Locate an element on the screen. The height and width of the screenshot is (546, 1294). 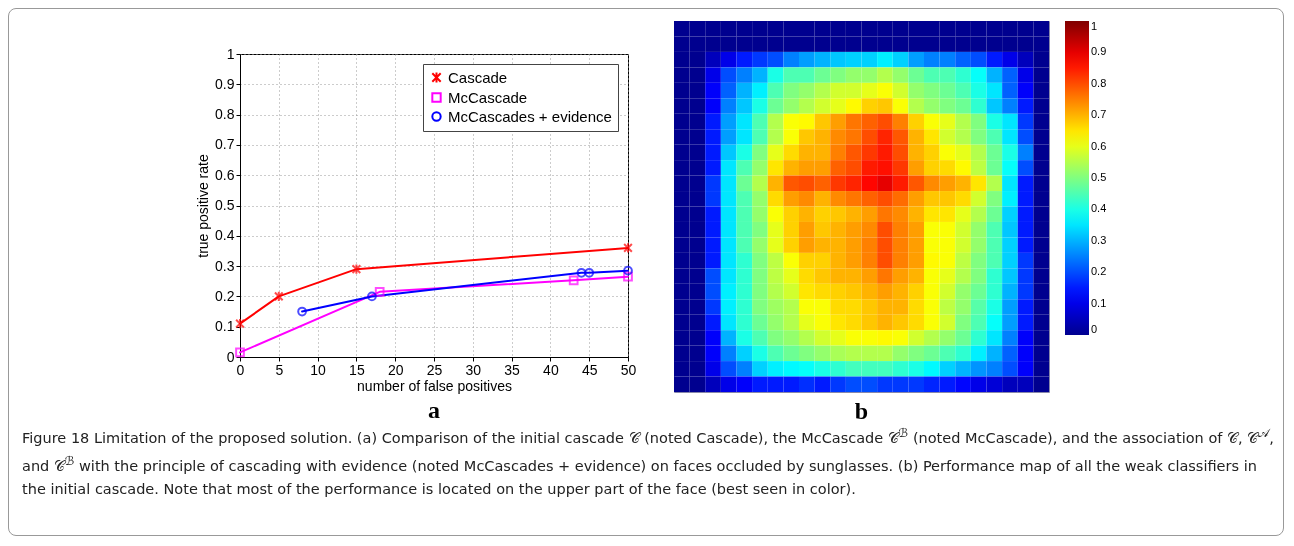
y-tick-label: 0.1 is located at coordinates (225, 326).